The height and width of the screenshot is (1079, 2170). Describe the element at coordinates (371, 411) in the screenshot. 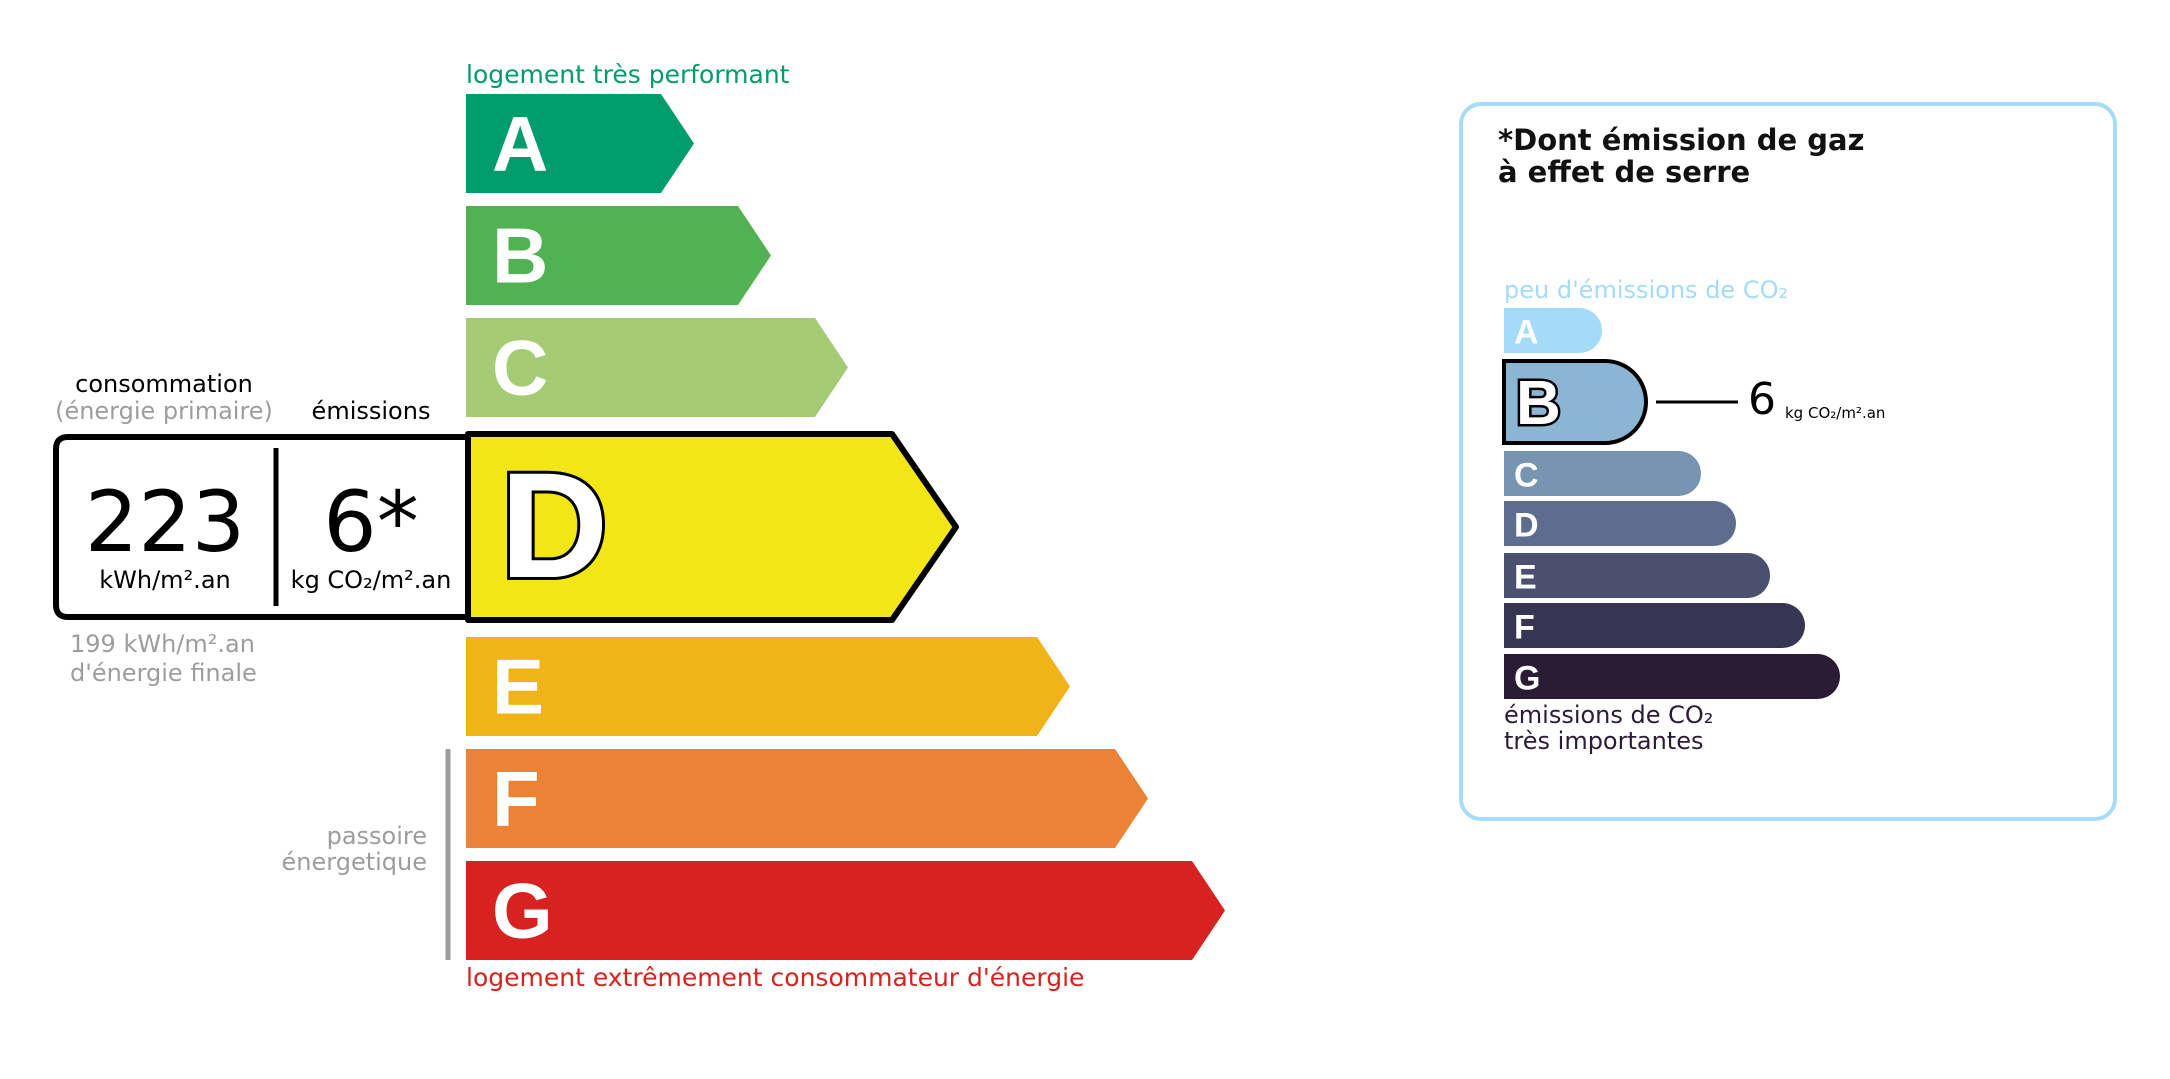

I see `emissions-label: émissions` at that location.